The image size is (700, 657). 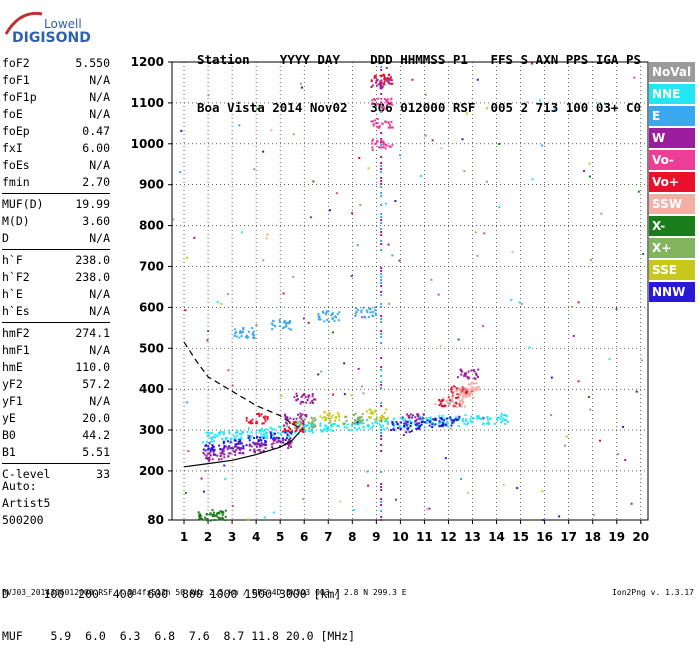 I want to click on param-value: 0.47, so click(x=96, y=131).